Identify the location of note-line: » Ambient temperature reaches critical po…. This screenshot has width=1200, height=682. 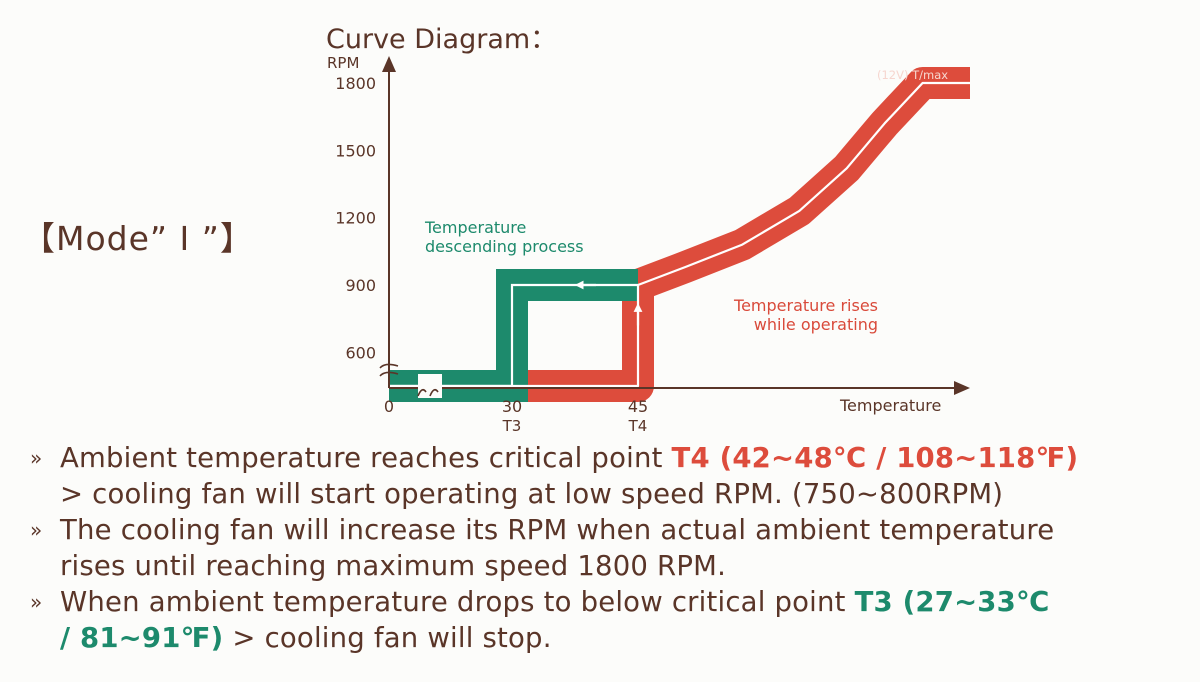
(554, 458).